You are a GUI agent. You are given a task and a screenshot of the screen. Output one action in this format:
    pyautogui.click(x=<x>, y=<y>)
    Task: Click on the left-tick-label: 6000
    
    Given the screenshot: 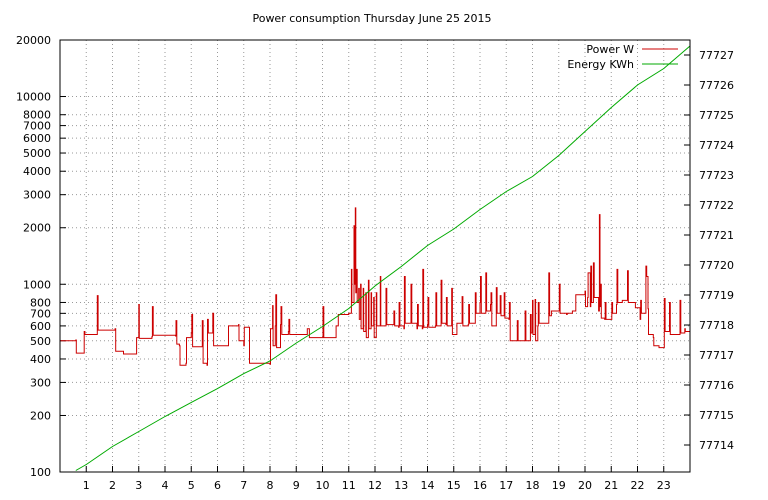 What is the action you would take?
    pyautogui.click(x=37, y=138)
    